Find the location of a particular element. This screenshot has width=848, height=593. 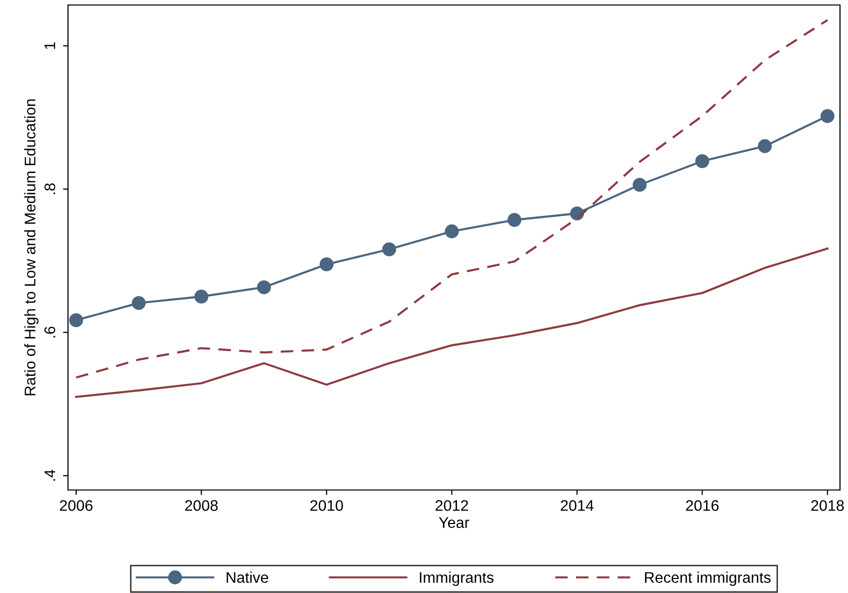

y-tick-label: .4 is located at coordinates (50, 475).